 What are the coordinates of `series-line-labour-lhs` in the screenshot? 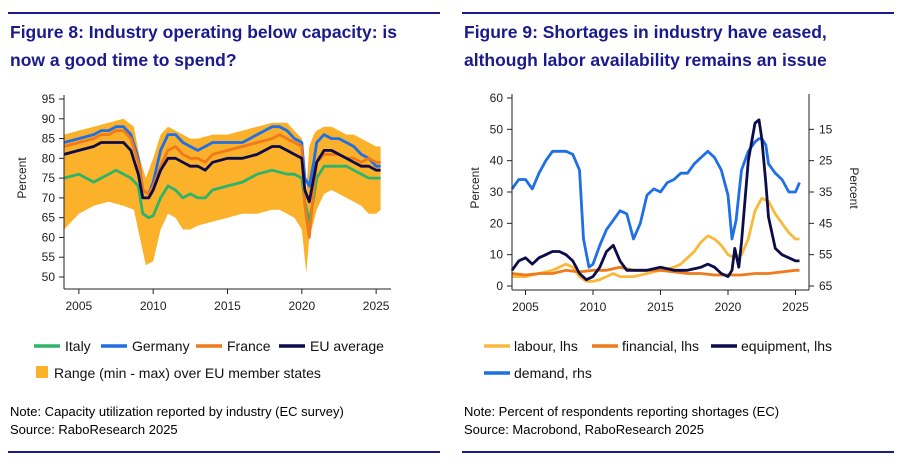 It's located at (656, 239).